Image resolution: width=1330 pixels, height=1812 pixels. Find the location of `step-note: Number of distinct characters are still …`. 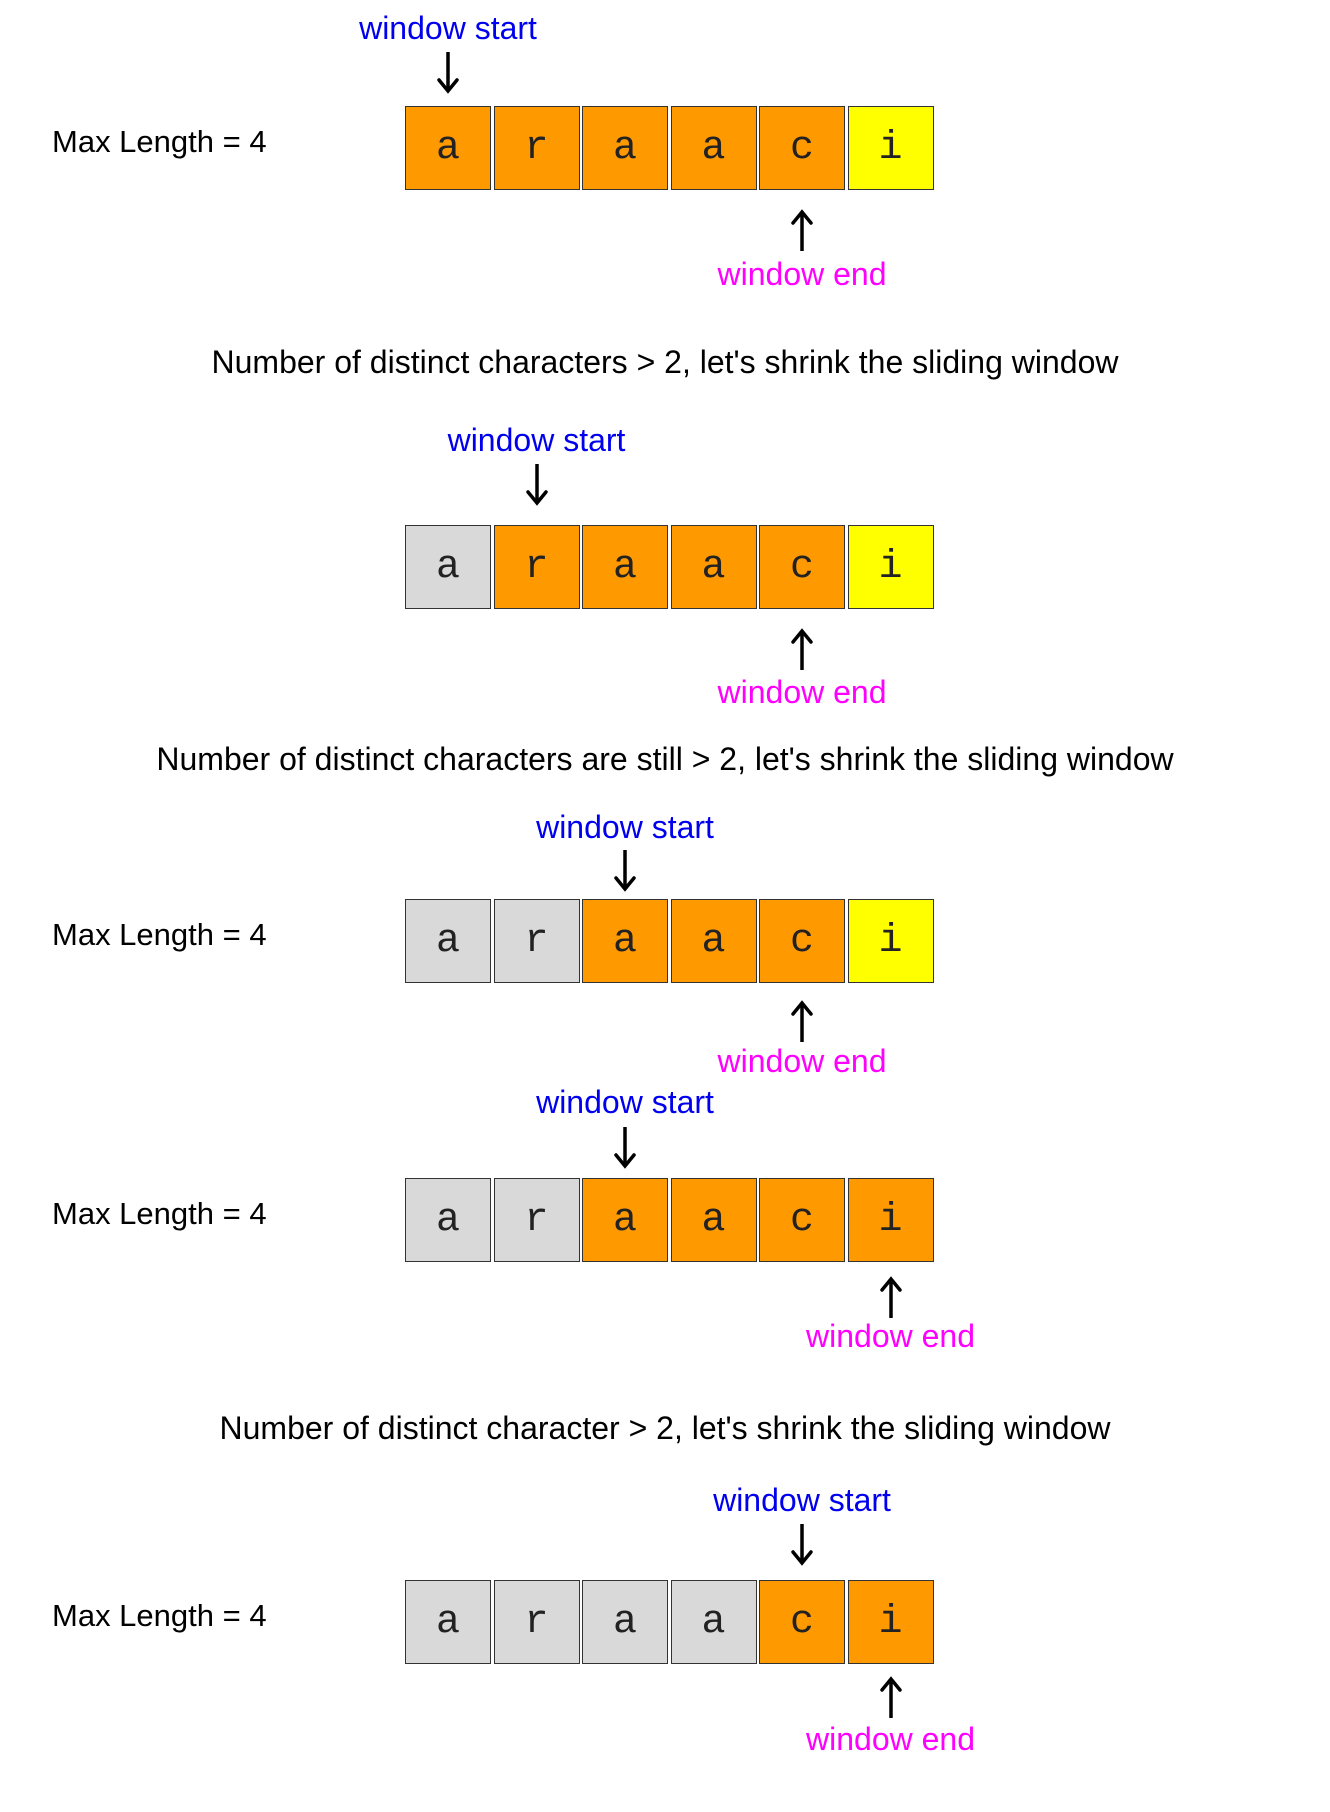

step-note: Number of distinct characters are still … is located at coordinates (665, 759).